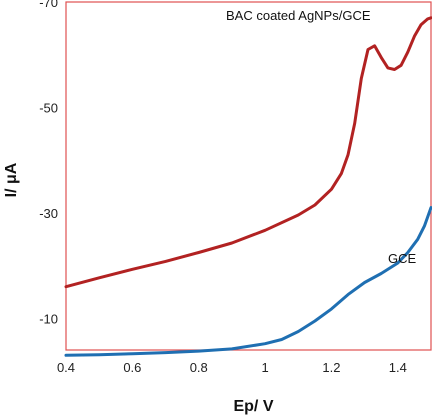 This screenshot has width=432, height=416. What do you see at coordinates (253, 406) in the screenshot?
I see `x-axis-label: Ep/ V` at bounding box center [253, 406].